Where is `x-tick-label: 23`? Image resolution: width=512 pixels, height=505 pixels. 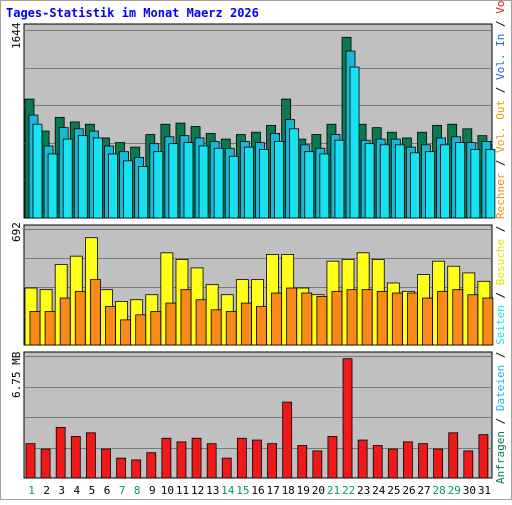
x-tick-label: 23 is located at coordinates (363, 490).